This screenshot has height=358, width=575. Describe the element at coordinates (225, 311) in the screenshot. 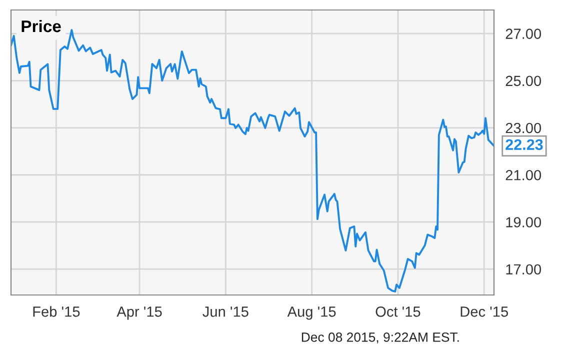

I see `x-tick-label: Jun '15` at that location.